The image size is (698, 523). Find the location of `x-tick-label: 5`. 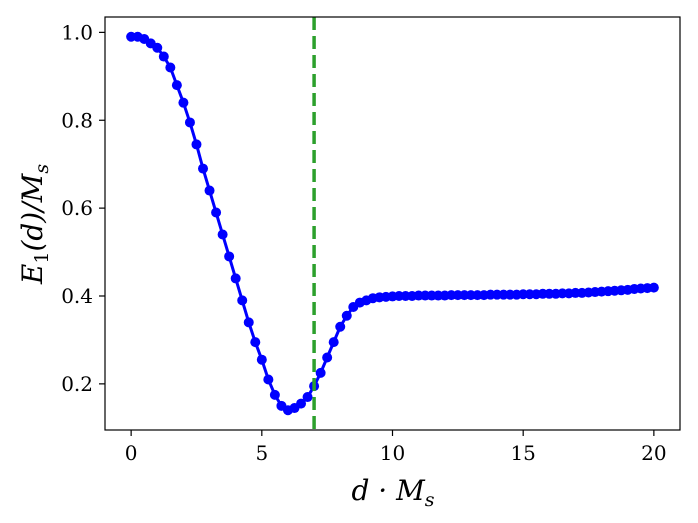

x-tick-label: 5 is located at coordinates (261, 453).